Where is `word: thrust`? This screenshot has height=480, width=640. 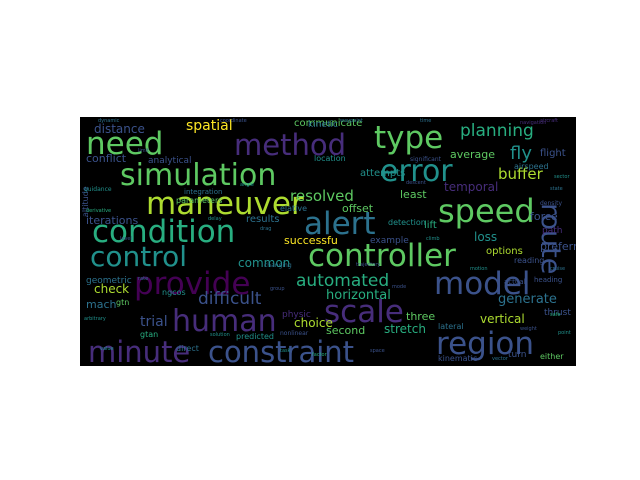
word: thrust is located at coordinates (557, 313).